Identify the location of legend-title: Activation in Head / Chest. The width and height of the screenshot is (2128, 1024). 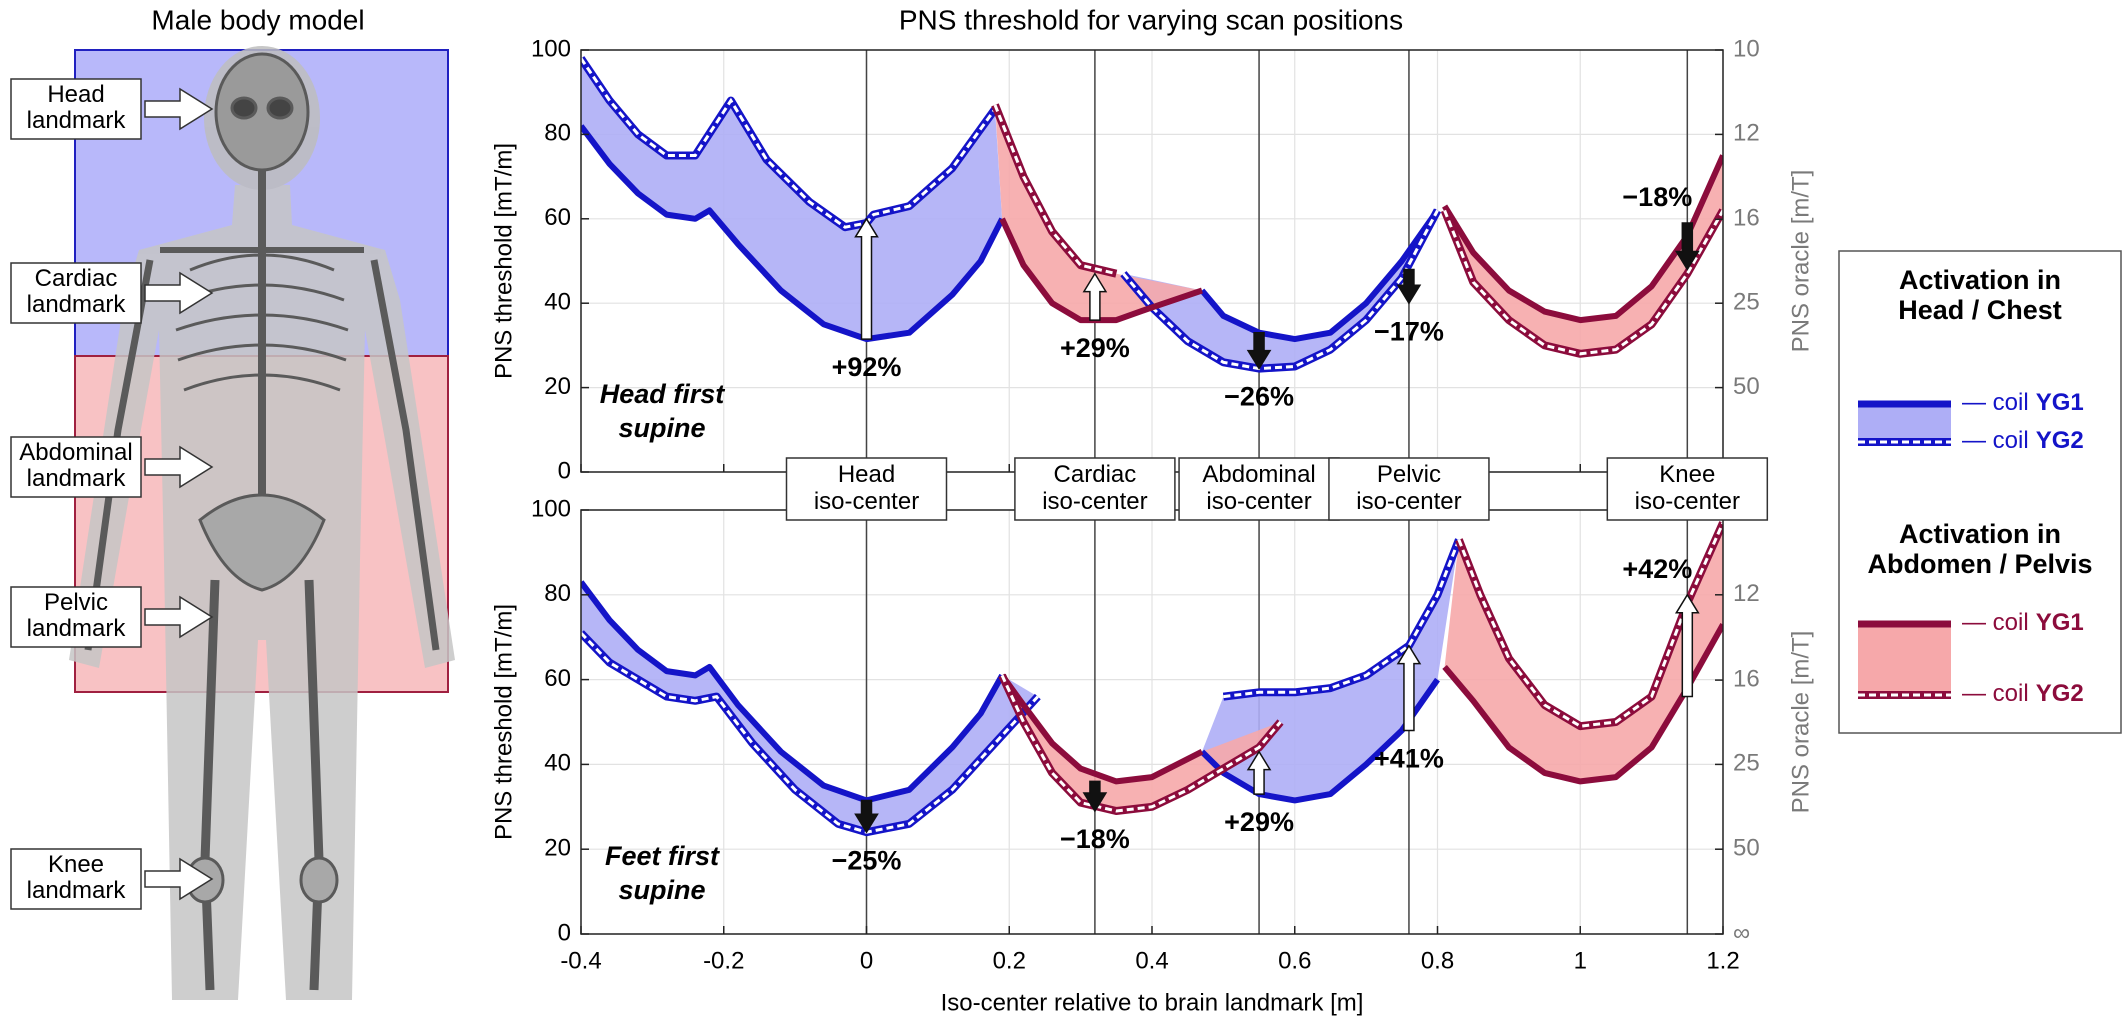
(1980, 295).